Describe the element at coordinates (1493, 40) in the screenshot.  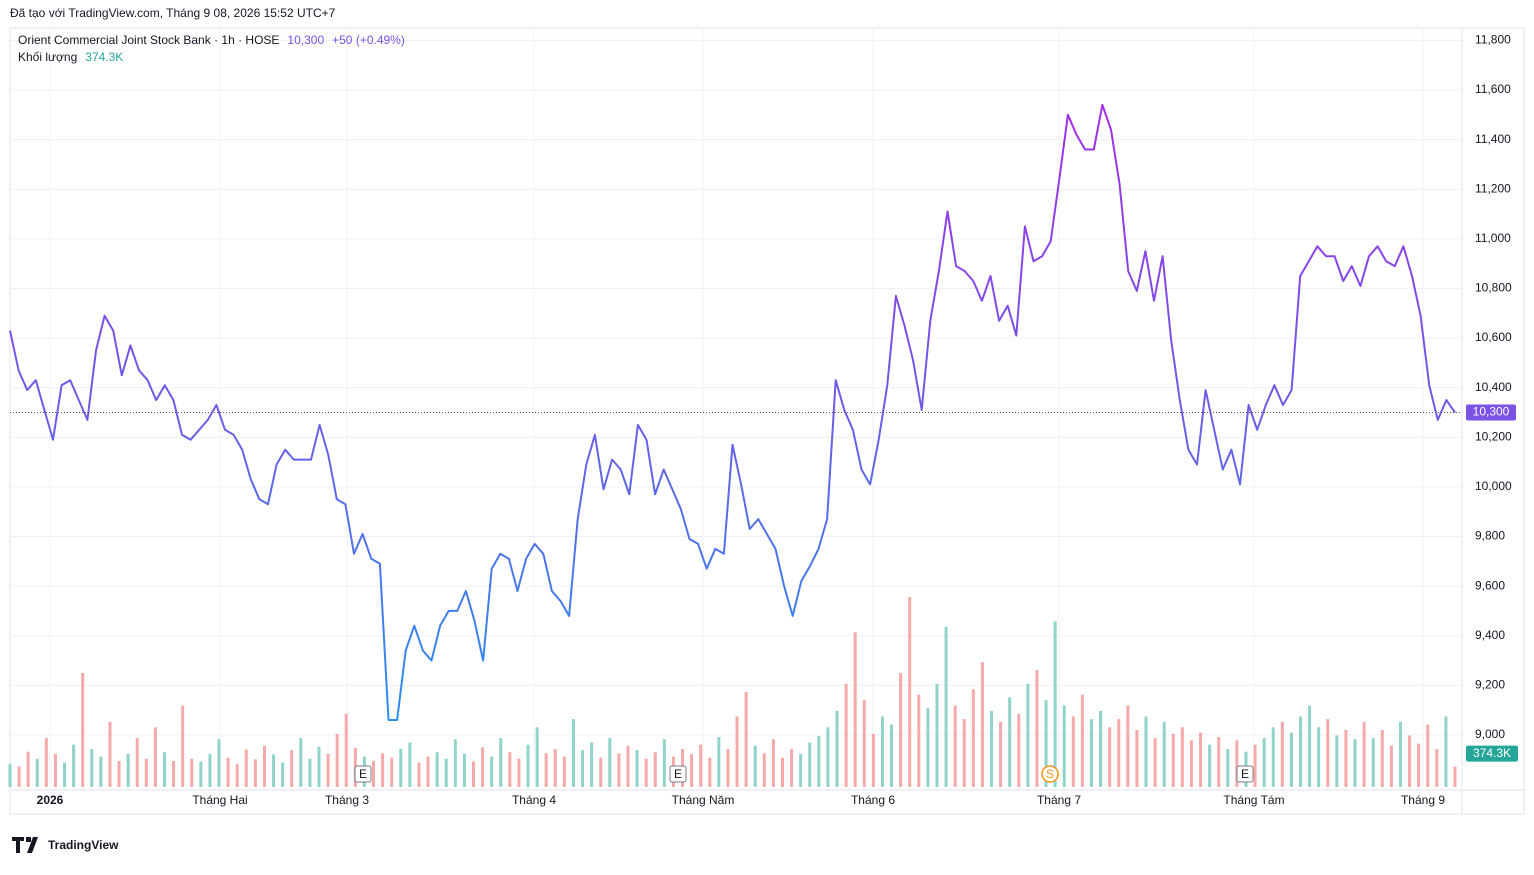
I see `y-tick-label: 11,800` at that location.